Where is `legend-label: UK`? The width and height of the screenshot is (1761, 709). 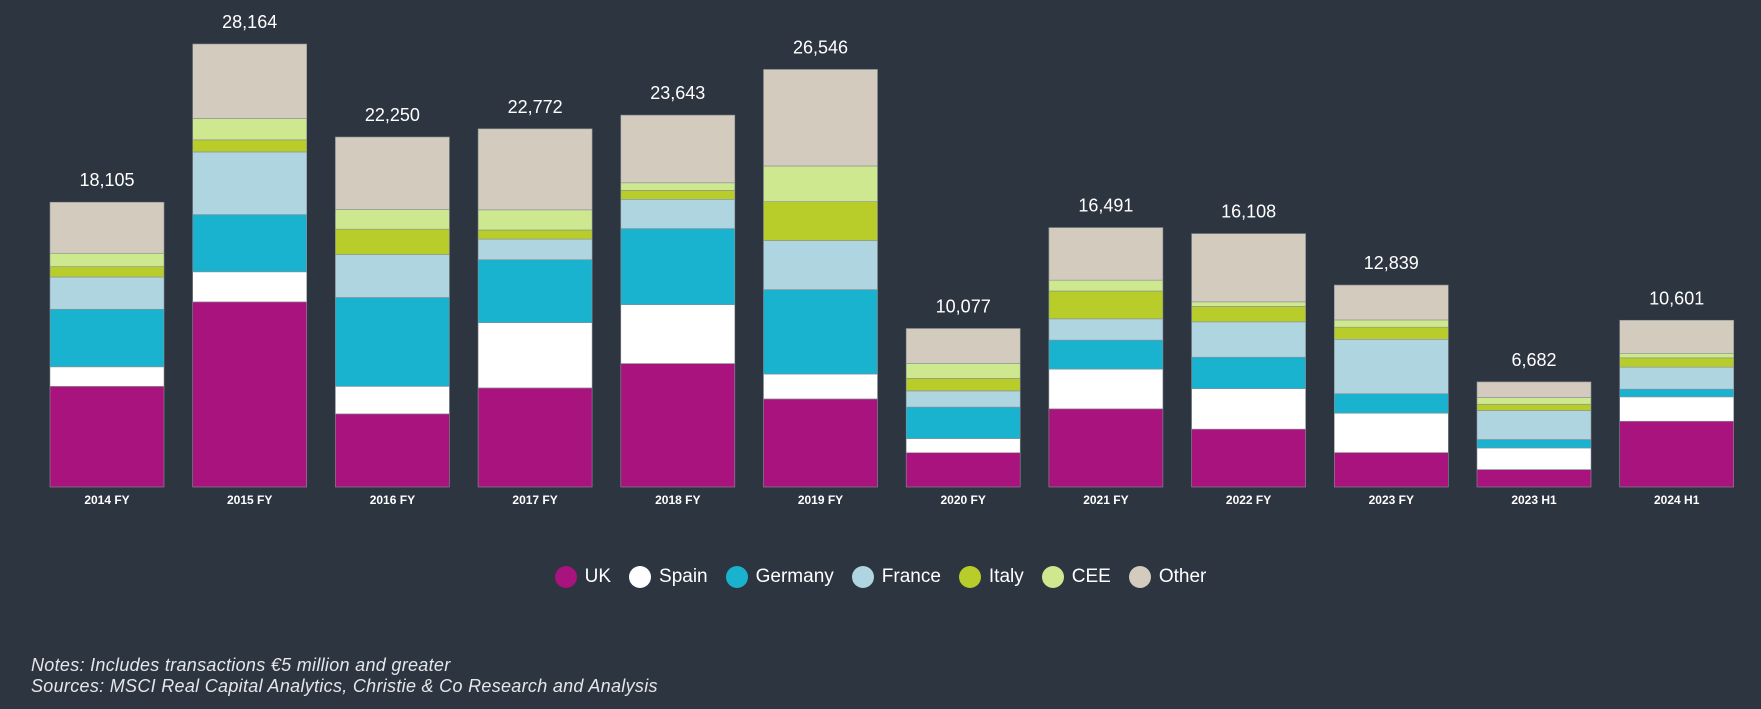 legend-label: UK is located at coordinates (598, 576).